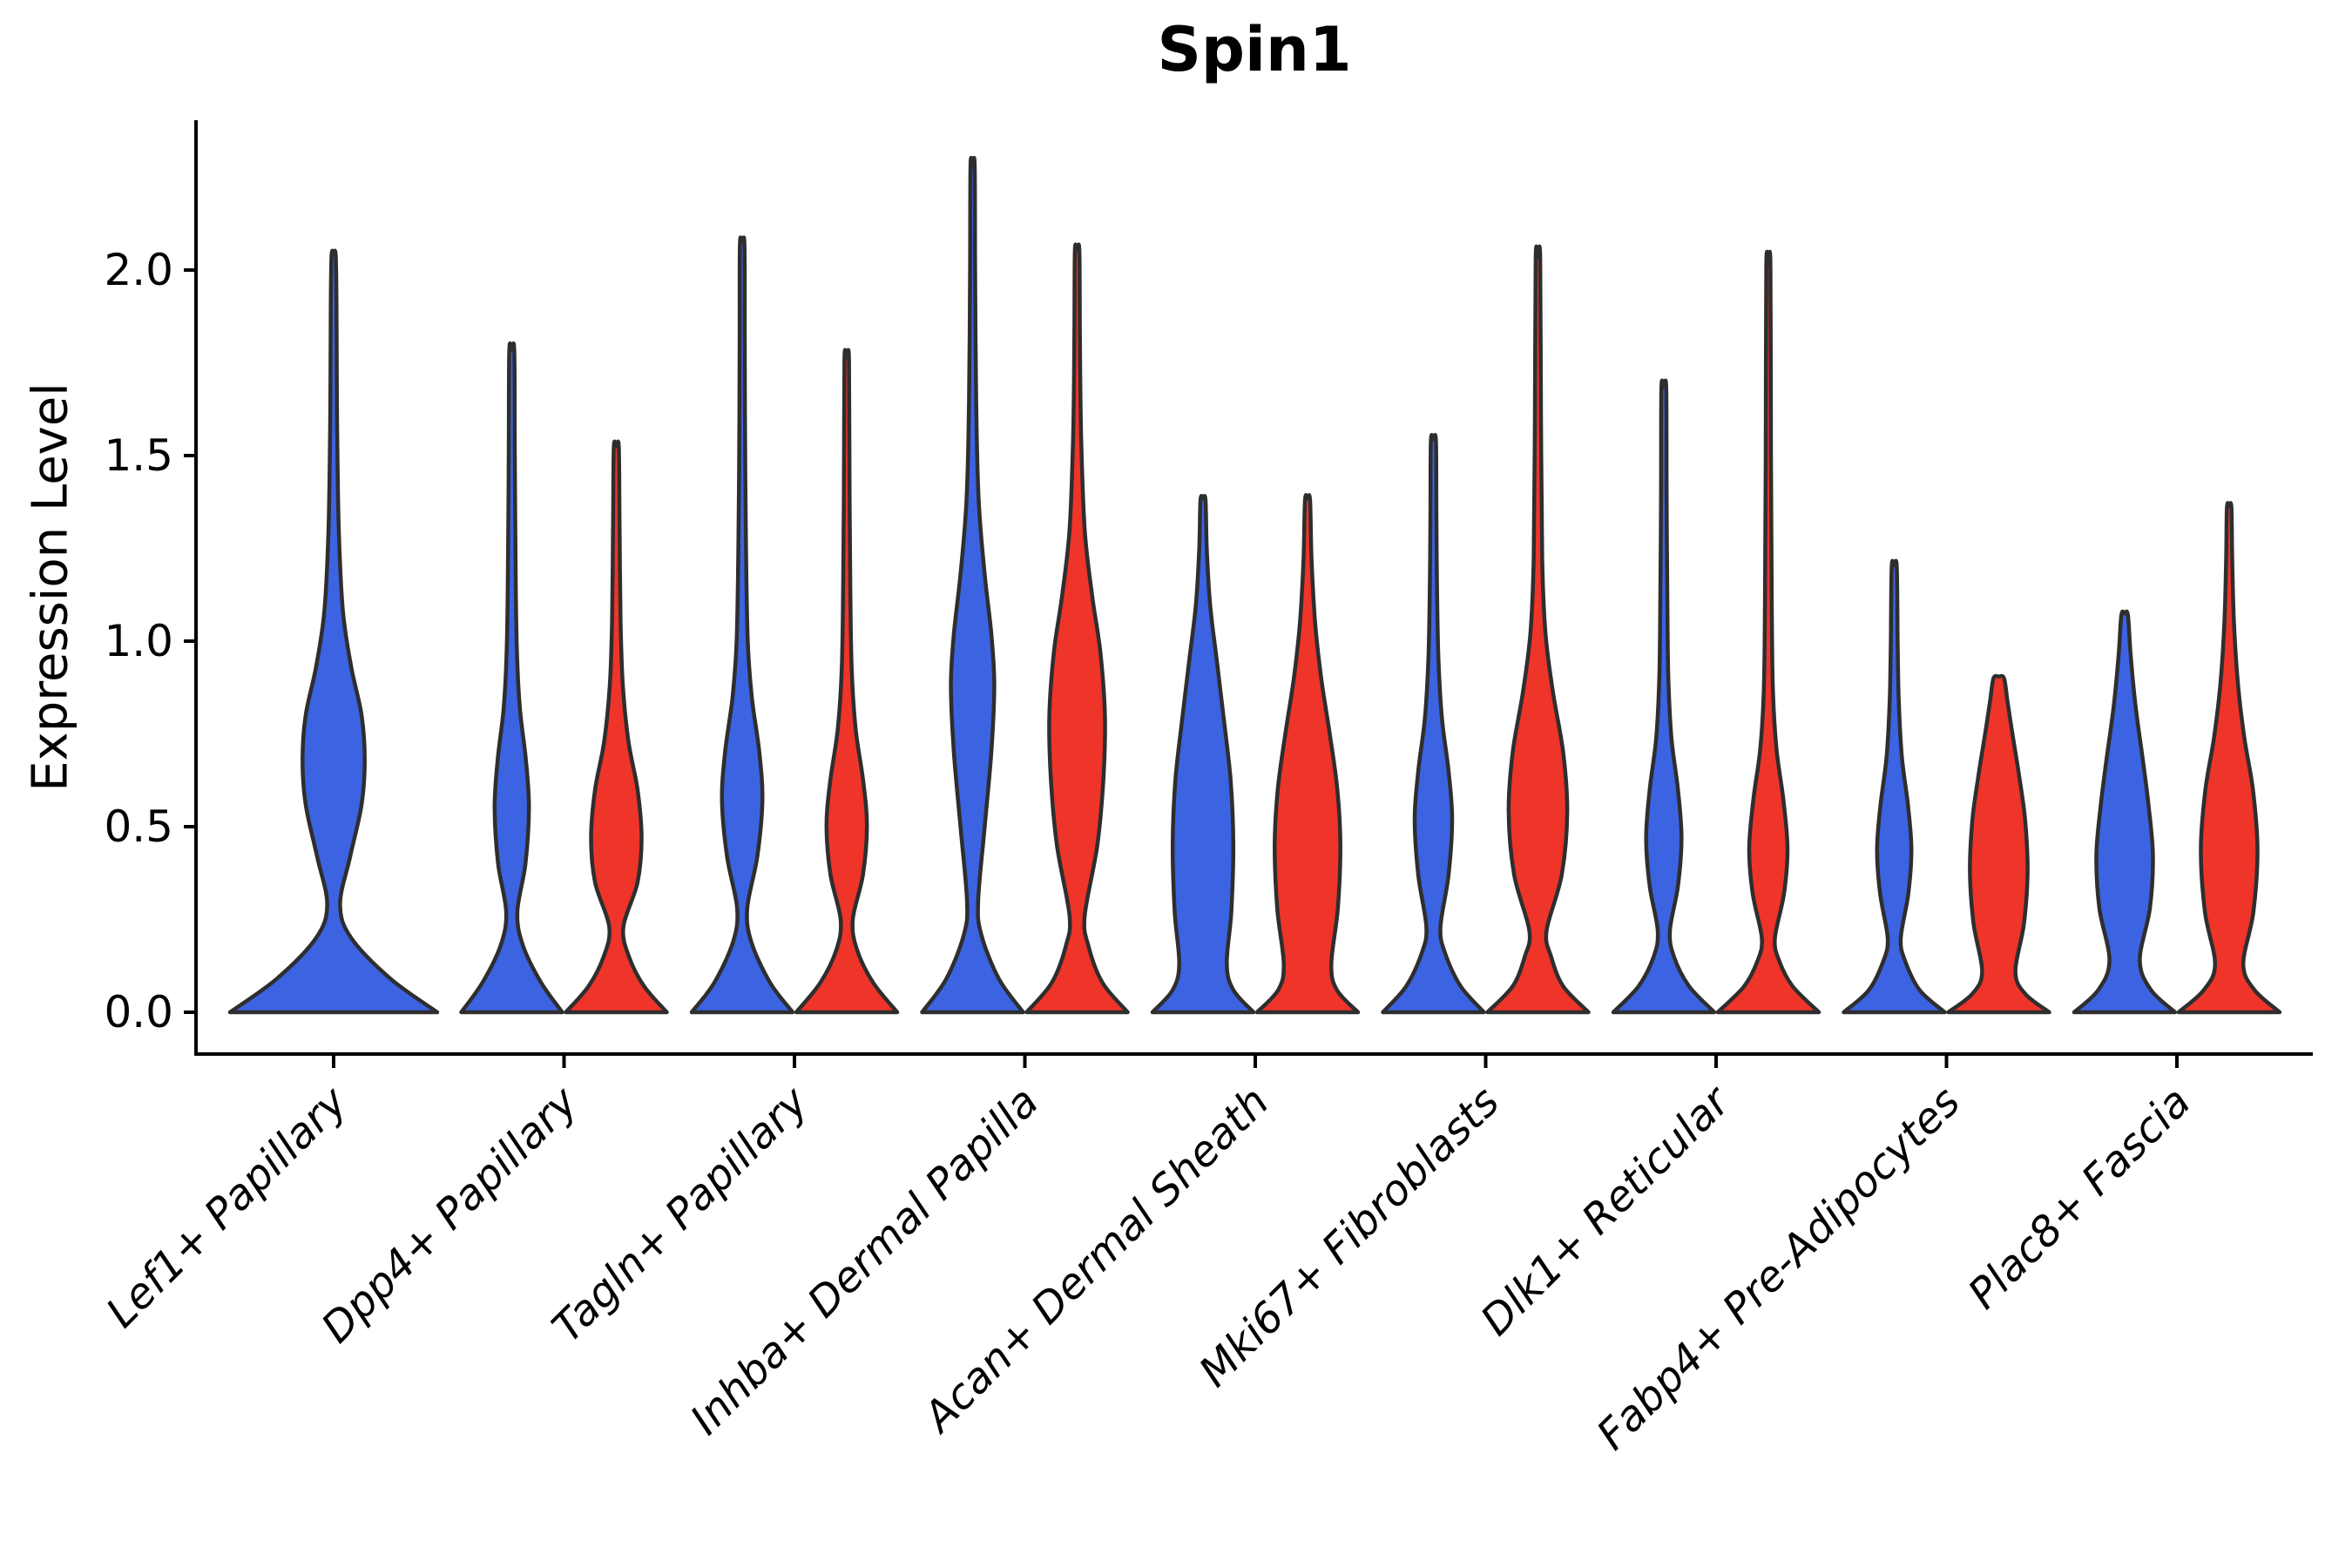 Image resolution: width=2352 pixels, height=1568 pixels. What do you see at coordinates (2079, 1198) in the screenshot?
I see `x-tick-label-plac8-fascia: Plac8+ Fascia` at bounding box center [2079, 1198].